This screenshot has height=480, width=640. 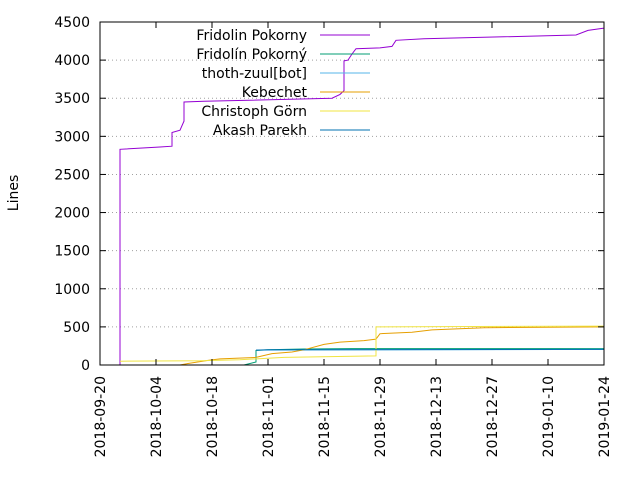 What do you see at coordinates (549, 416) in the screenshot?
I see `x-tick-label: 2019-01-10` at bounding box center [549, 416].